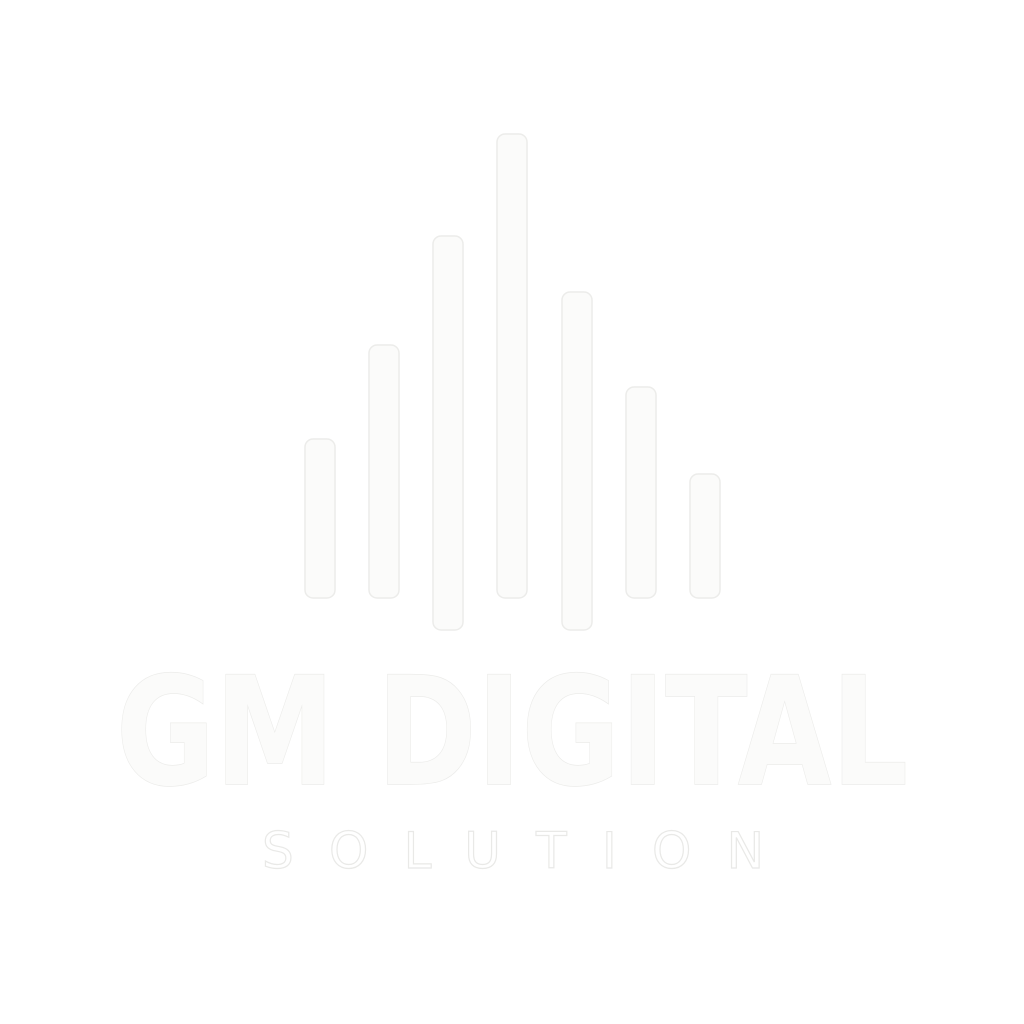 The image size is (1024, 1024). What do you see at coordinates (512, 733) in the screenshot?
I see `logo-title: GM DIGITAL` at bounding box center [512, 733].